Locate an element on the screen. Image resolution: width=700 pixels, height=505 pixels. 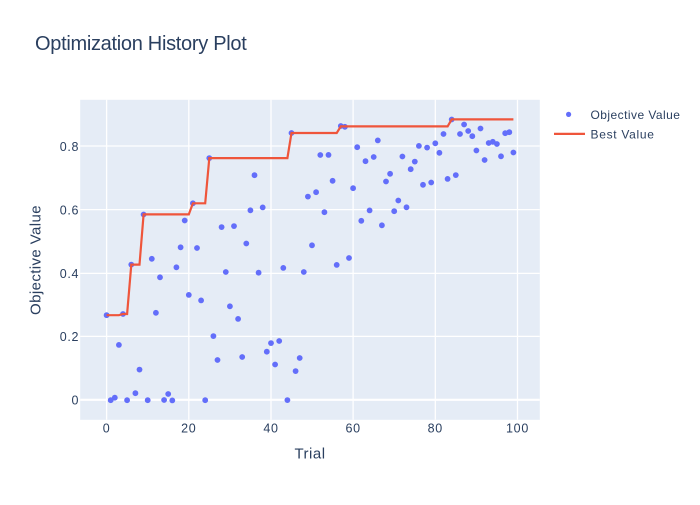
svg-text: 100 is located at coordinates (517, 429).